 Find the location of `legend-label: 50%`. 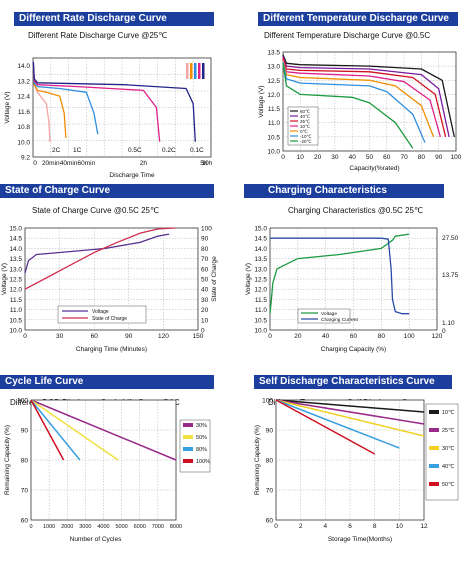

legend-label: 50% is located at coordinates (201, 438).